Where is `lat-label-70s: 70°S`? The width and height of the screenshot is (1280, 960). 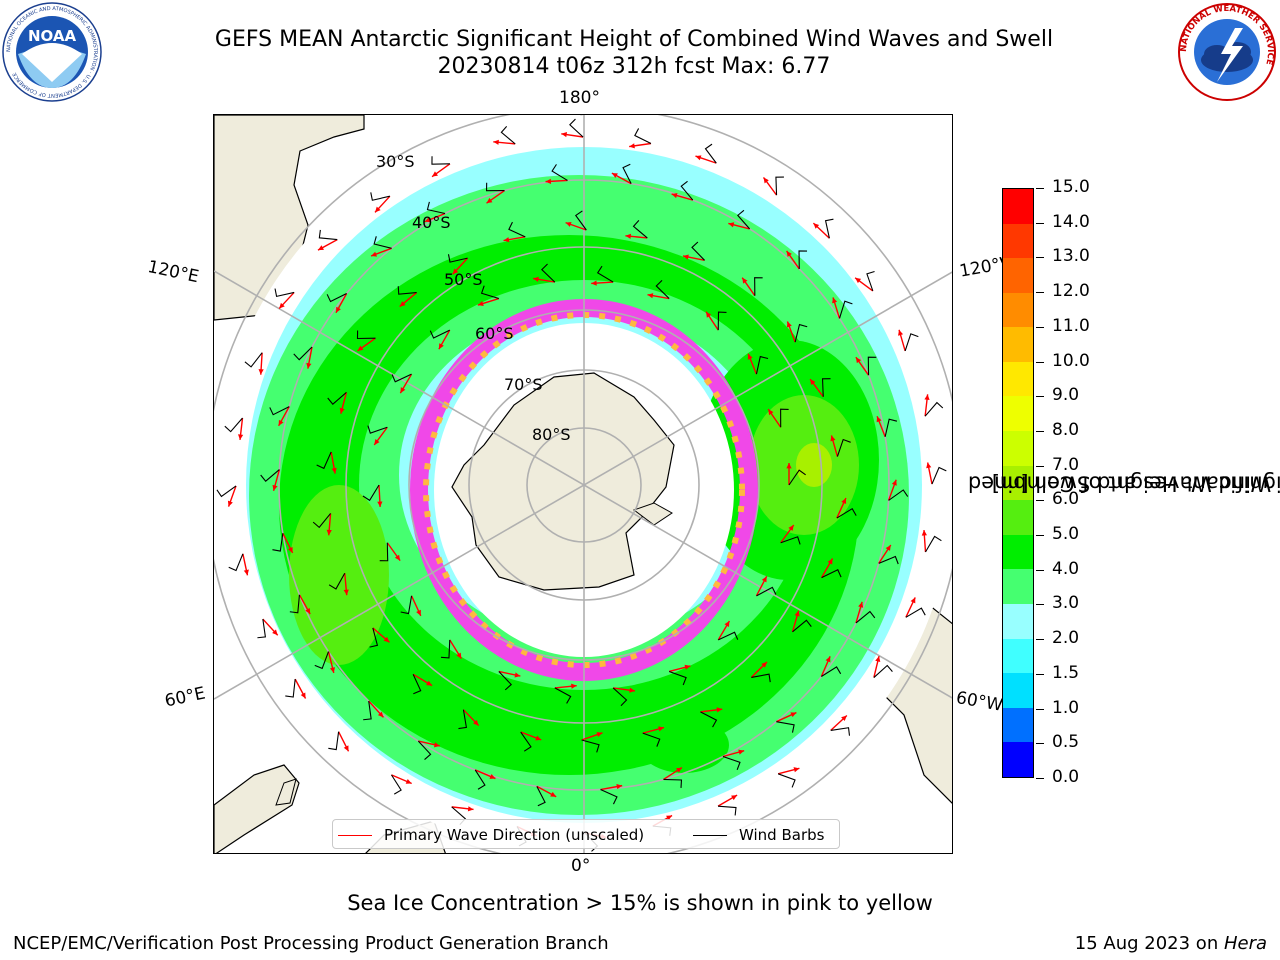
lat-label-70s: 70°S is located at coordinates (523, 384).